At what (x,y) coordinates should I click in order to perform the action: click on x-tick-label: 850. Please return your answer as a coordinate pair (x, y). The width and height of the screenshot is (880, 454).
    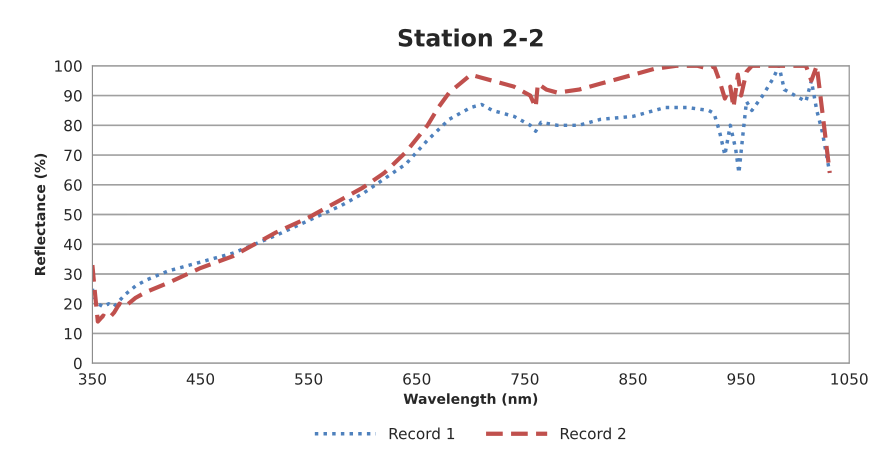
    Looking at the image, I should click on (633, 379).